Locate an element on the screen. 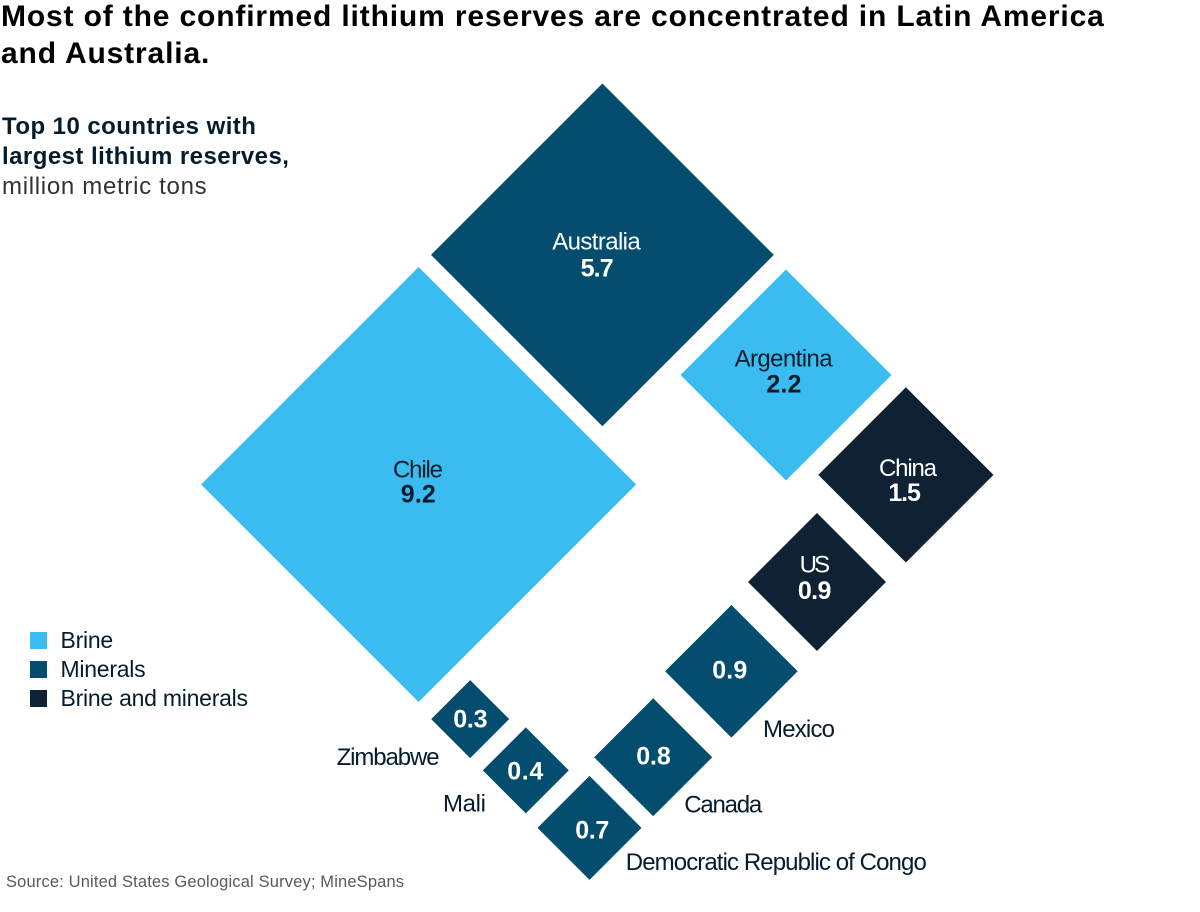 The height and width of the screenshot is (912, 1200). svg-text: 2.2 is located at coordinates (783, 385).